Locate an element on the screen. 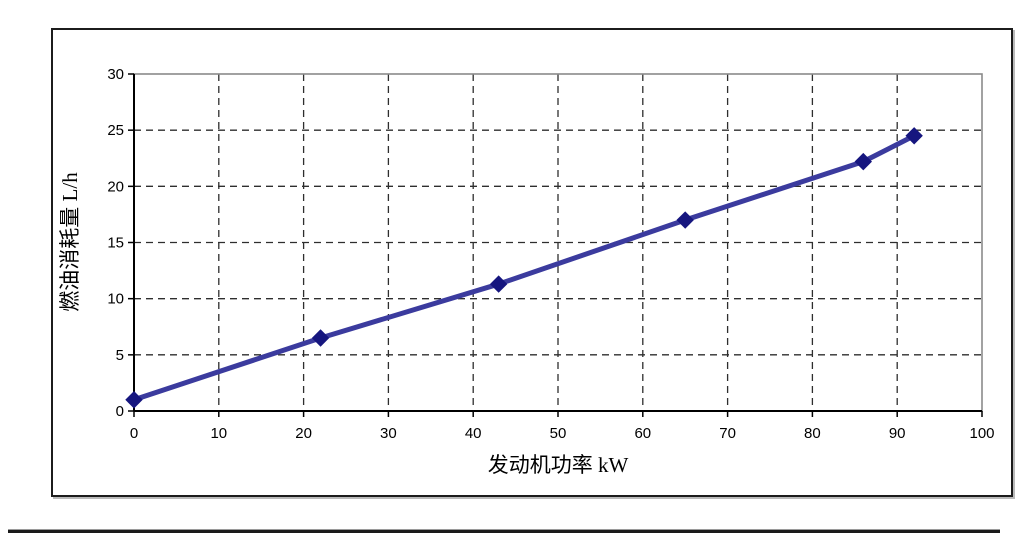  y-tick-label: 25 is located at coordinates (115, 130).